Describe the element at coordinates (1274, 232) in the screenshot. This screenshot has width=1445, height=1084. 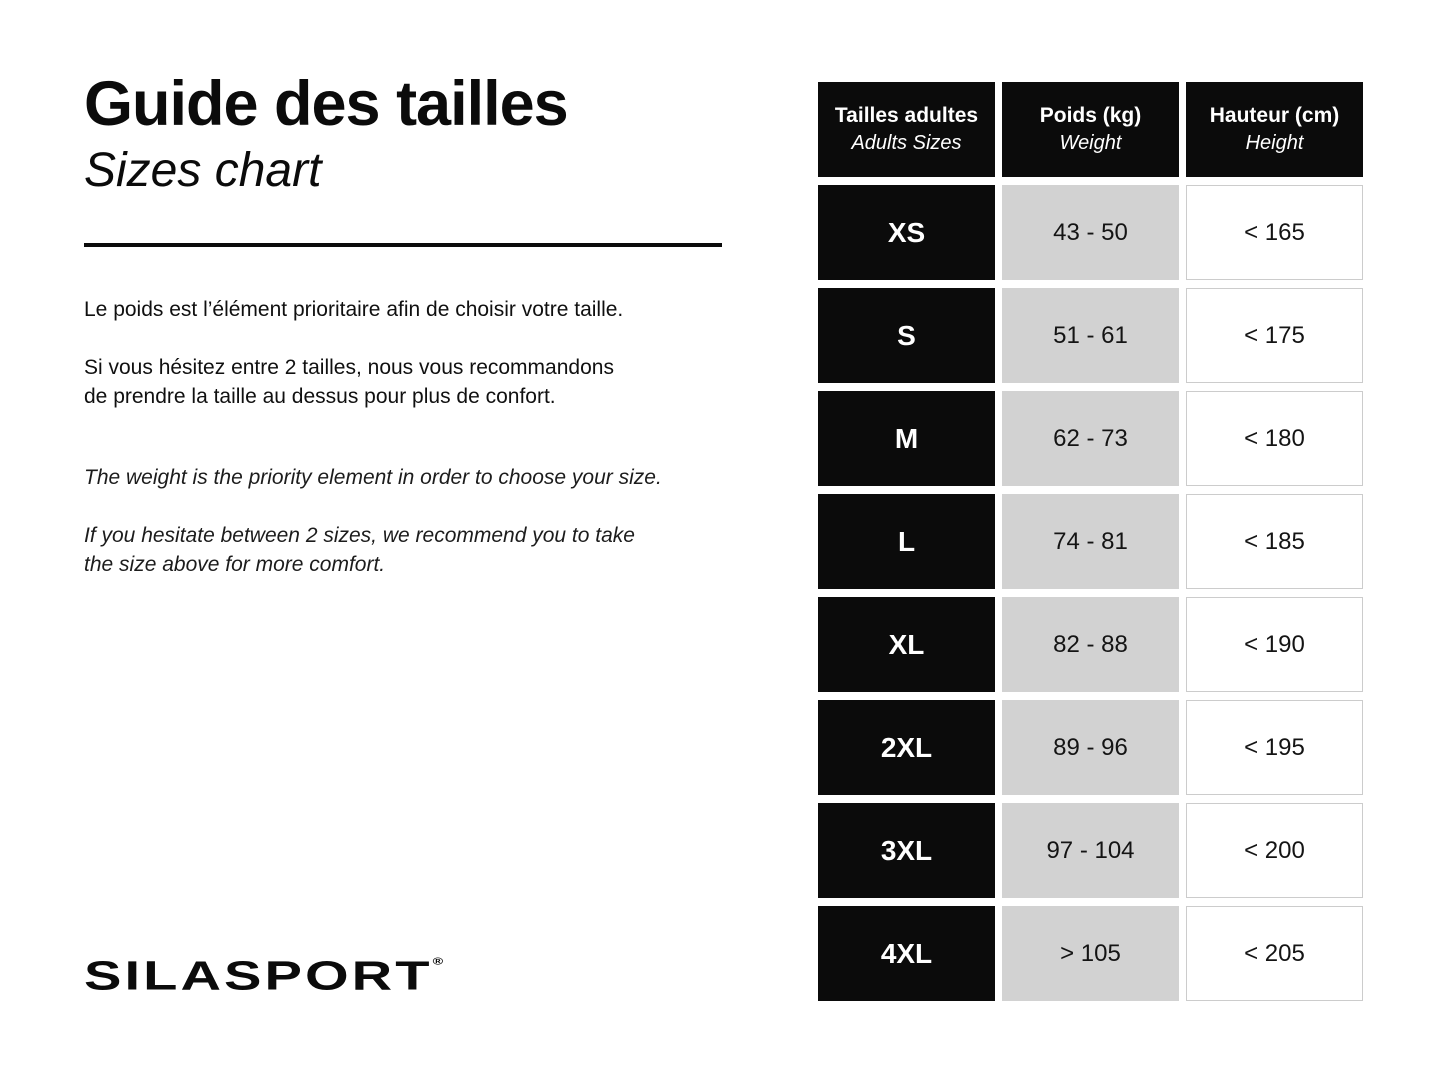
I see `height-cell-xs: < 165` at that location.